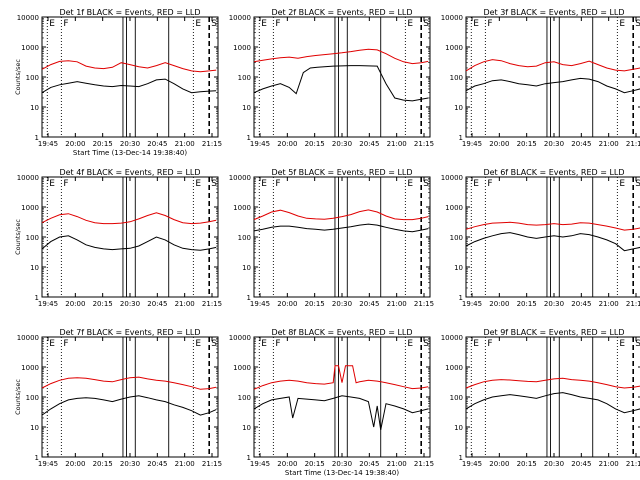 This screenshot has height=480, width=640. What do you see at coordinates (129, 332) in the screenshot?
I see `panel-title: Det 7f BLACK = Events, RED = LLD` at bounding box center [129, 332].